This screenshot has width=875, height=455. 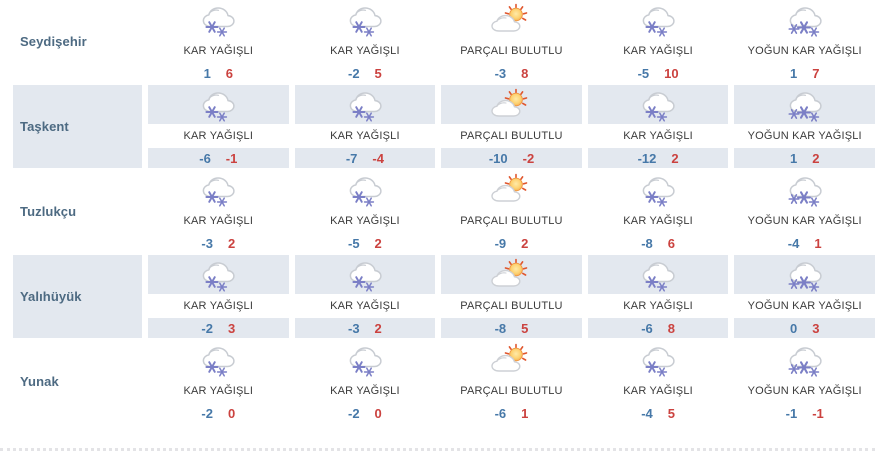 What do you see at coordinates (804, 243) in the screenshot?
I see `temperature-band: -4 1` at bounding box center [804, 243].